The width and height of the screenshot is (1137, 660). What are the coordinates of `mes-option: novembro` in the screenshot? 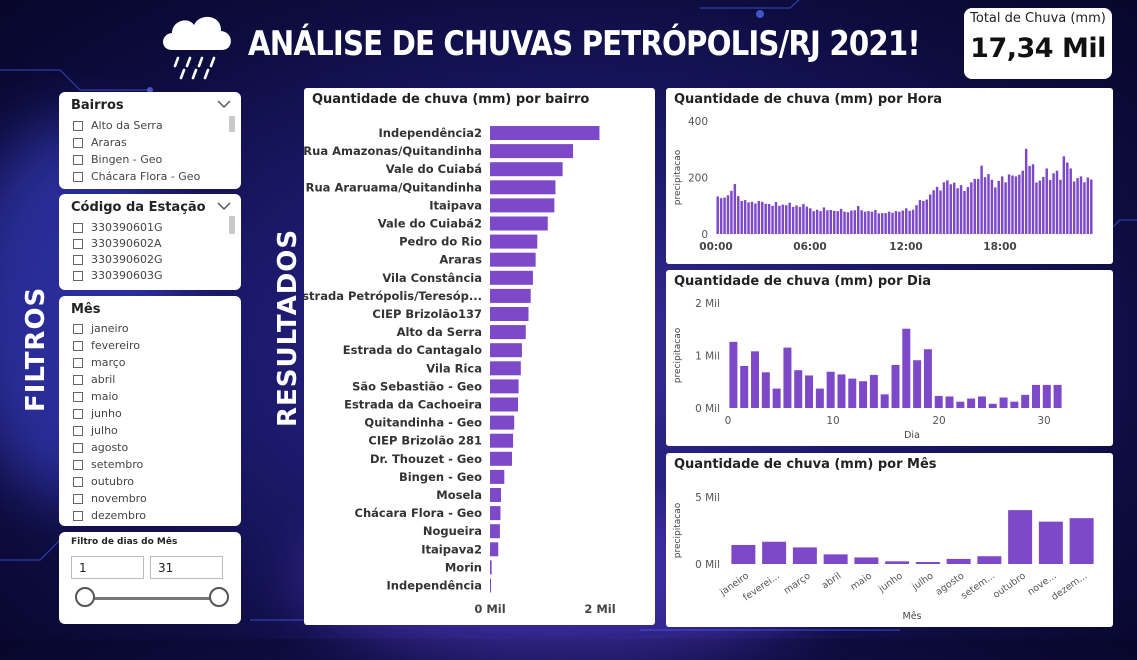 It's located at (110, 498).